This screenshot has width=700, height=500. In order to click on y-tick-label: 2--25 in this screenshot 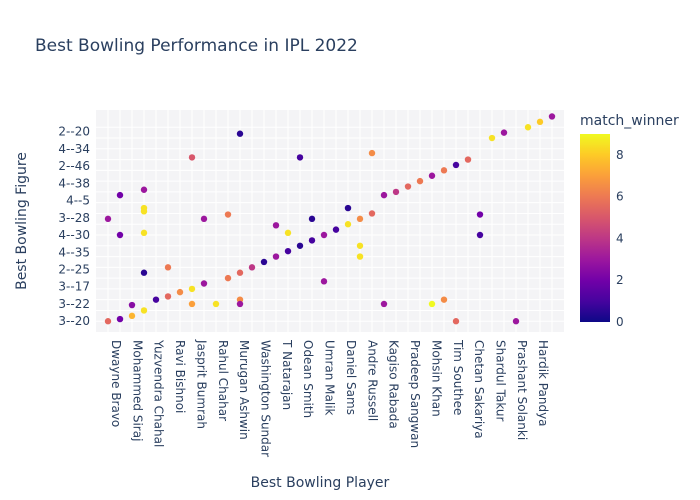, I will do `click(74, 269)`.